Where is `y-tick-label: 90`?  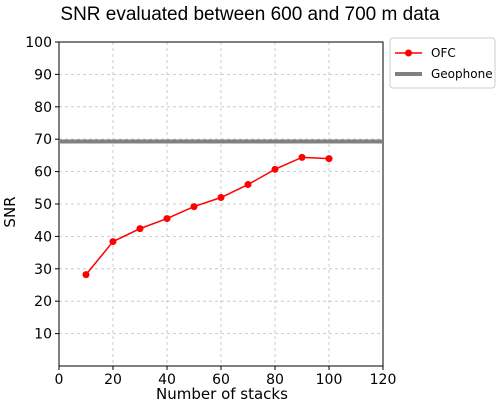 y-tick-label: 90 is located at coordinates (43, 75).